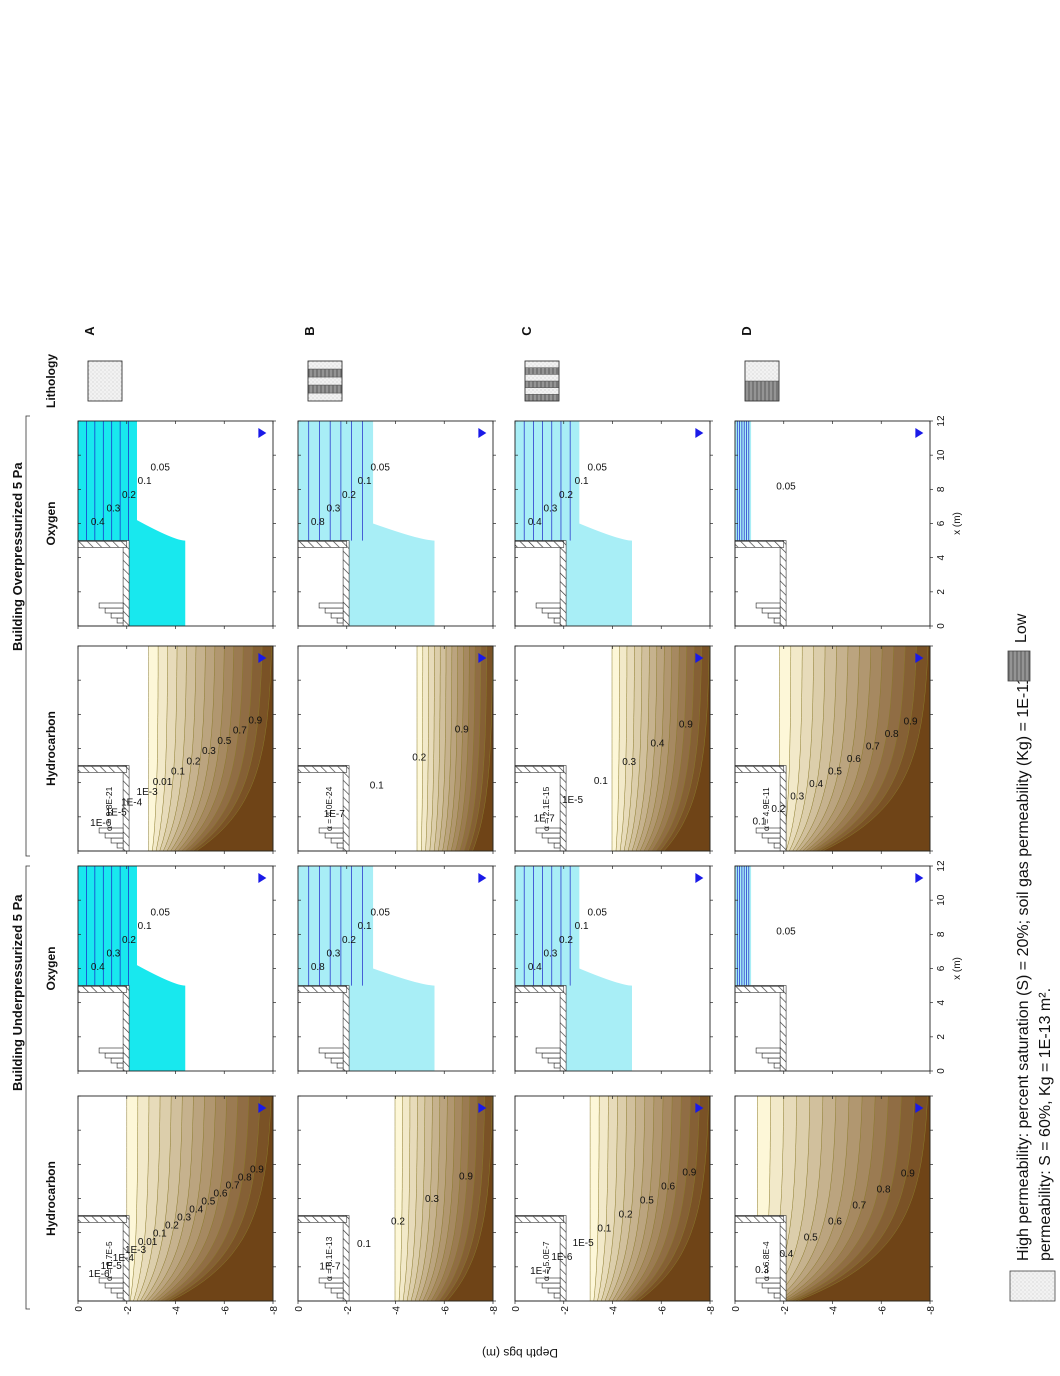  I want to click on y-tick-label: -8, so click(494, 1310).